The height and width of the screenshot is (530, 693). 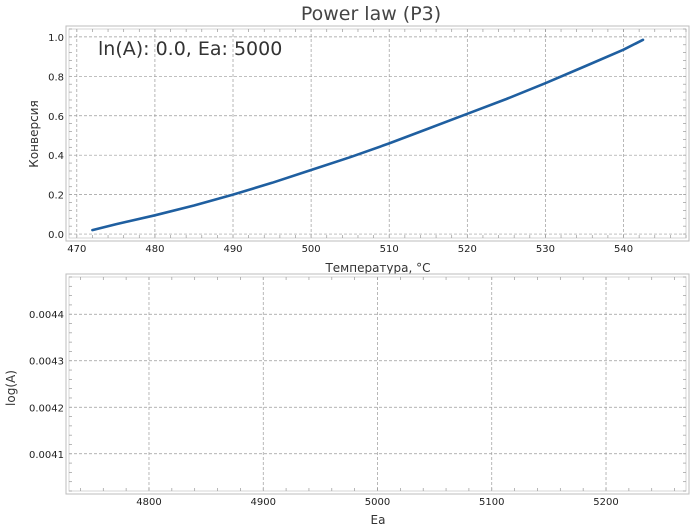 What do you see at coordinates (378, 520) in the screenshot?
I see `bottom-x-axis-label: Ea` at bounding box center [378, 520].